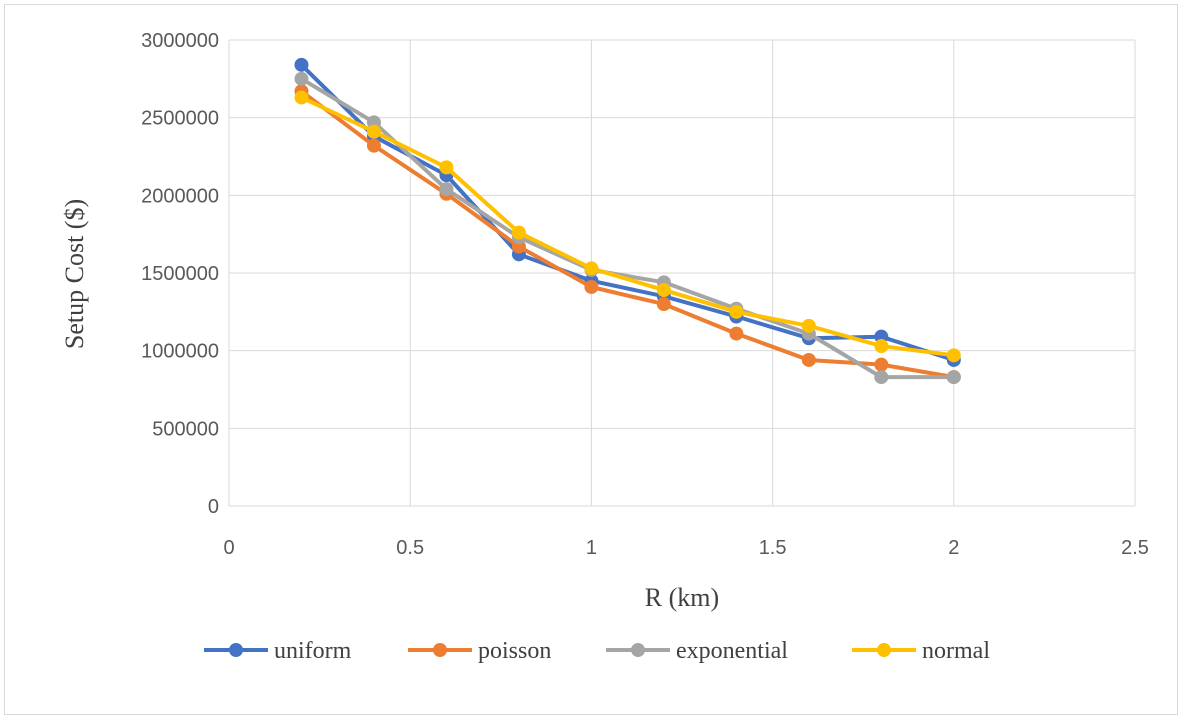  I want to click on x-tick-label: 0, so click(228, 548).